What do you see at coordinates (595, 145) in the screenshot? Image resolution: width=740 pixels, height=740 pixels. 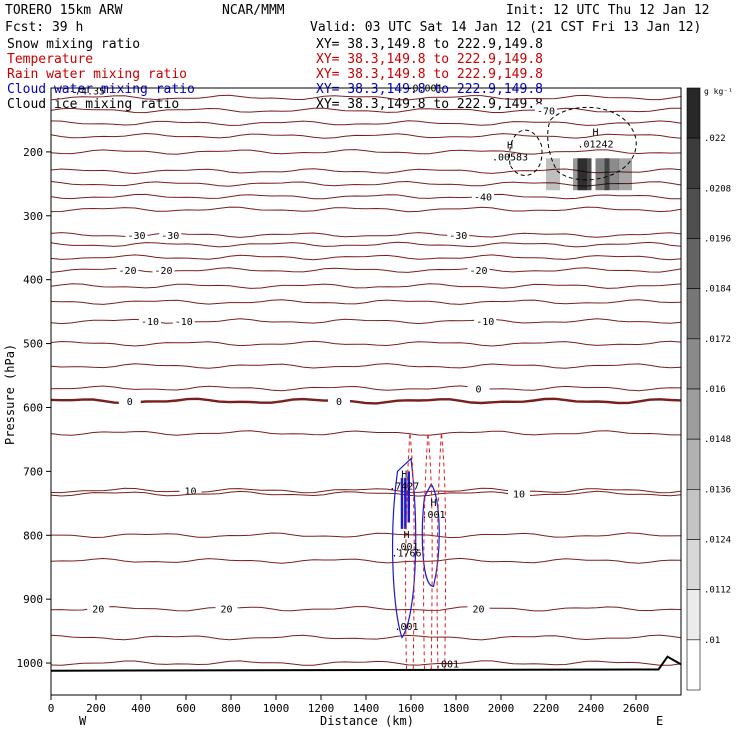 I see `extremum-value: .01242` at bounding box center [595, 145].